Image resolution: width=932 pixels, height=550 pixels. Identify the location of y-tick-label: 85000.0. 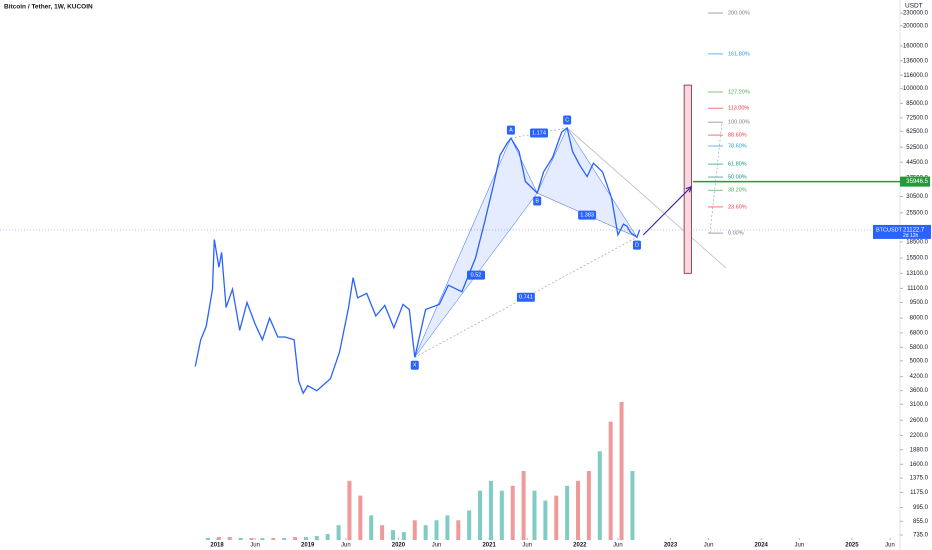
(917, 104).